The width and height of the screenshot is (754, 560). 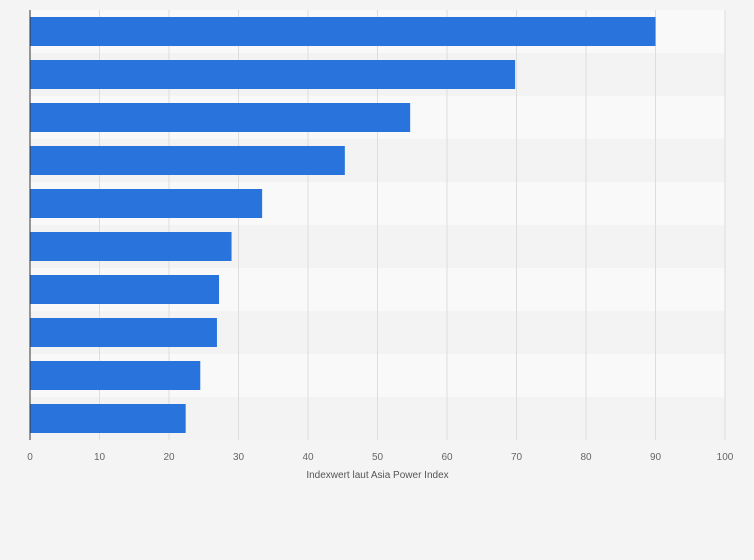 What do you see at coordinates (586, 457) in the screenshot?
I see `x-tick-label: 80` at bounding box center [586, 457].